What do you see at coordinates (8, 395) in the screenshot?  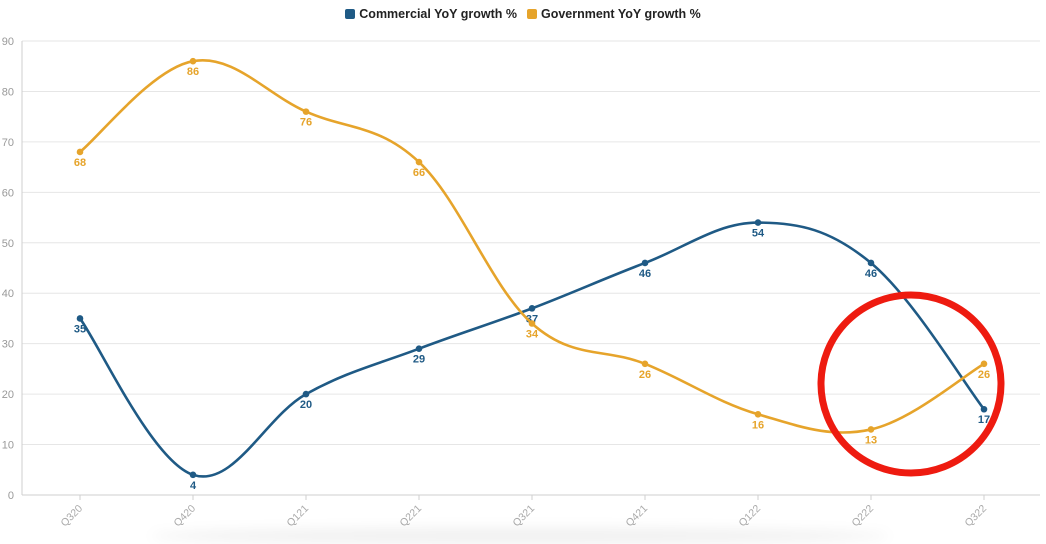 I see `y-tick-label: 20` at bounding box center [8, 395].